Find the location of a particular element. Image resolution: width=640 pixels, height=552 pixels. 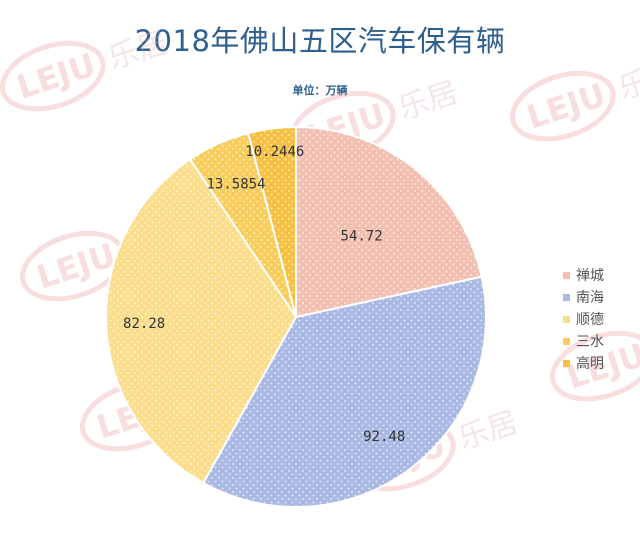

data-label-shunde: 82.28 is located at coordinates (144, 324).